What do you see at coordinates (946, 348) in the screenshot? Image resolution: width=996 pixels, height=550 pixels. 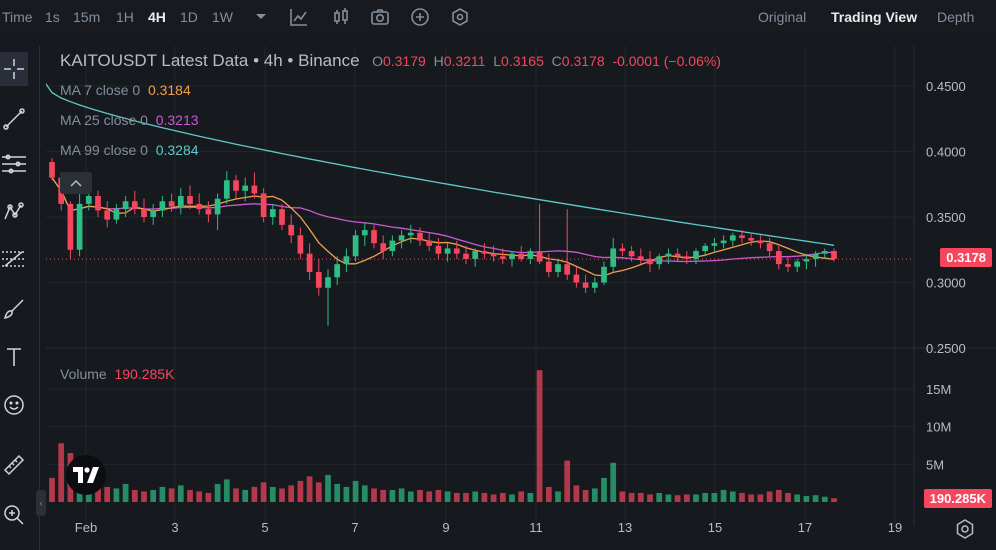 I see `price-tick-label: 0.2500` at bounding box center [946, 348].